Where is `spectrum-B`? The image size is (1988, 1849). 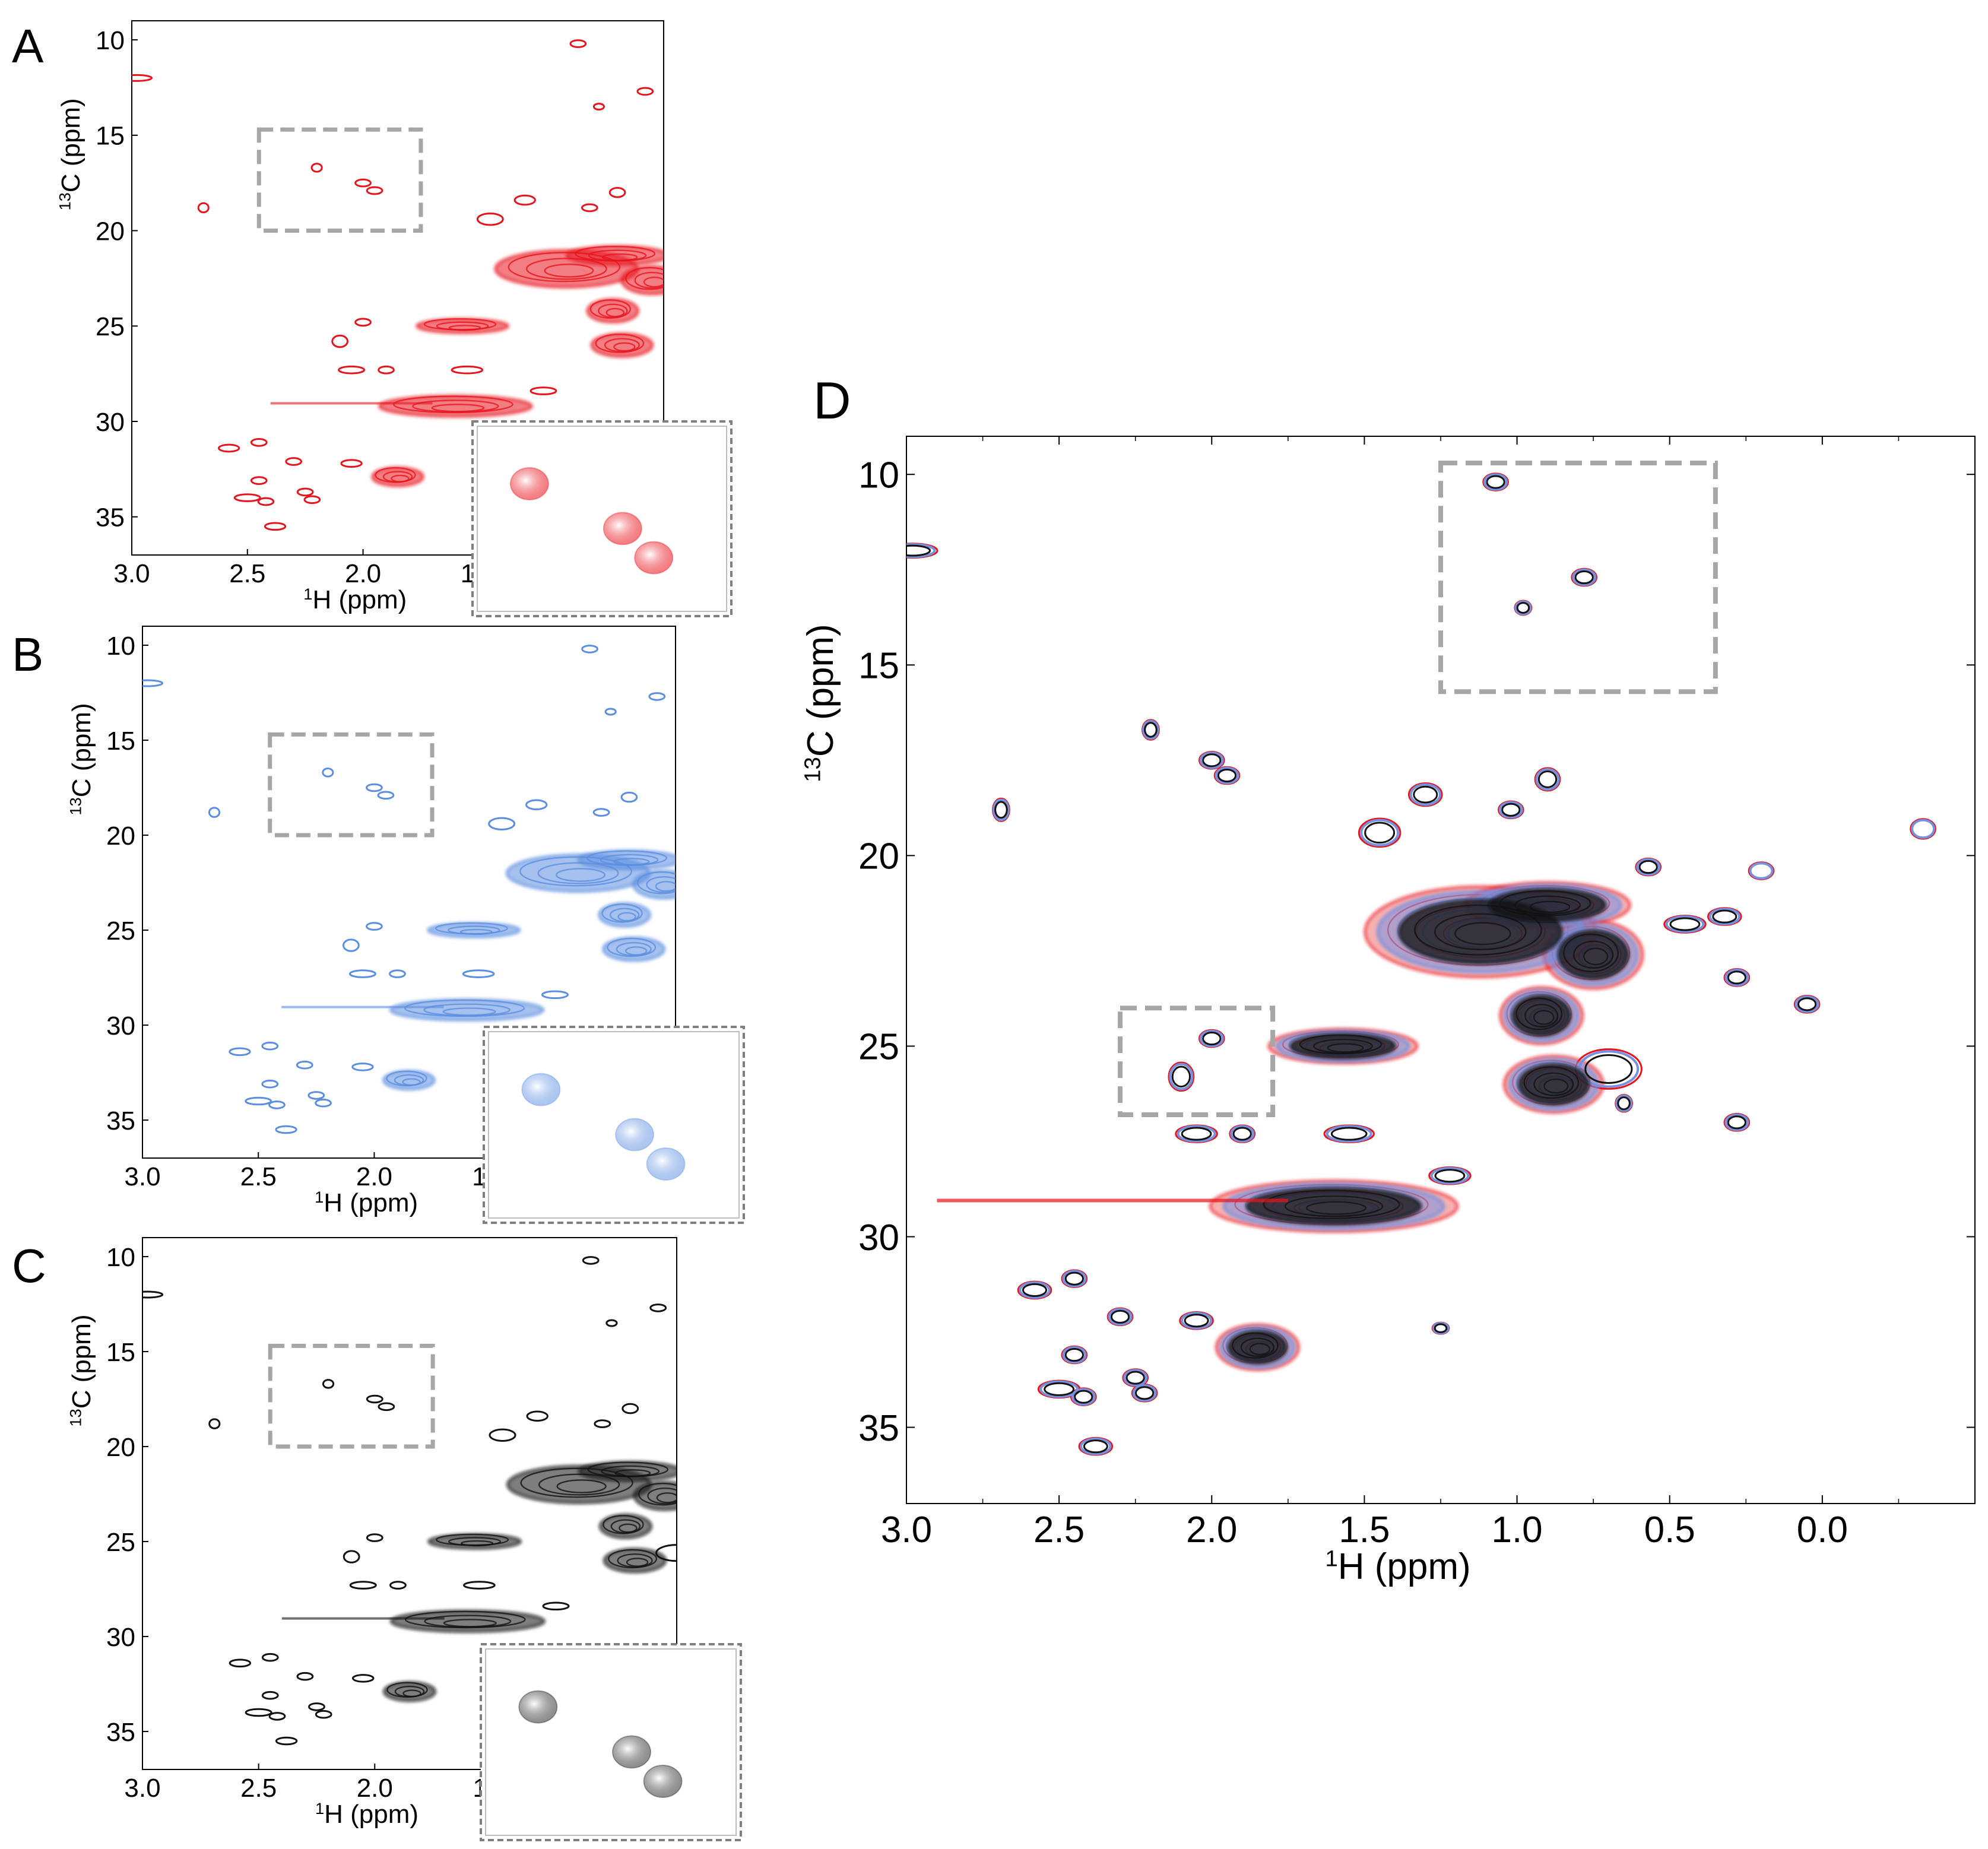
spectrum-B is located at coordinates (409, 890).